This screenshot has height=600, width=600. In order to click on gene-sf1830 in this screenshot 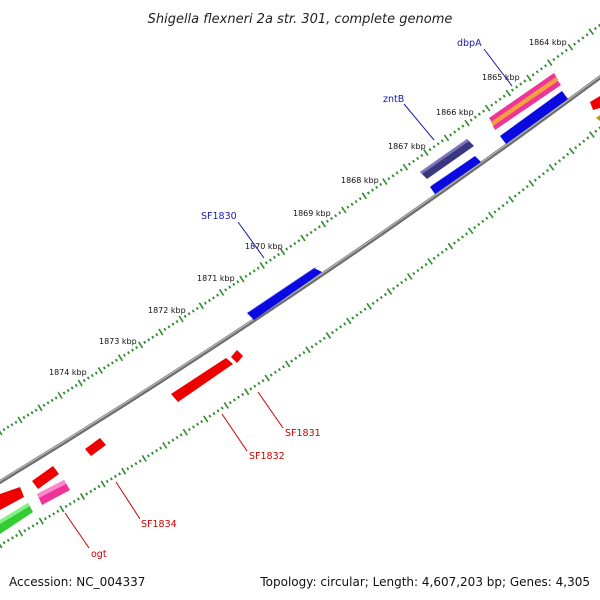, I will do `click(284, 293)`.